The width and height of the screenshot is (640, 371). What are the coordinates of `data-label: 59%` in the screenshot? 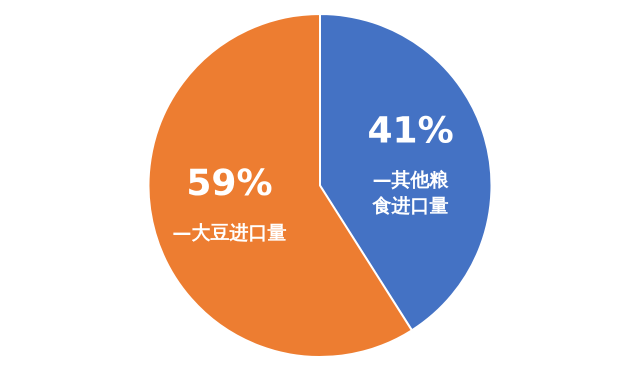 It's located at (229, 183).